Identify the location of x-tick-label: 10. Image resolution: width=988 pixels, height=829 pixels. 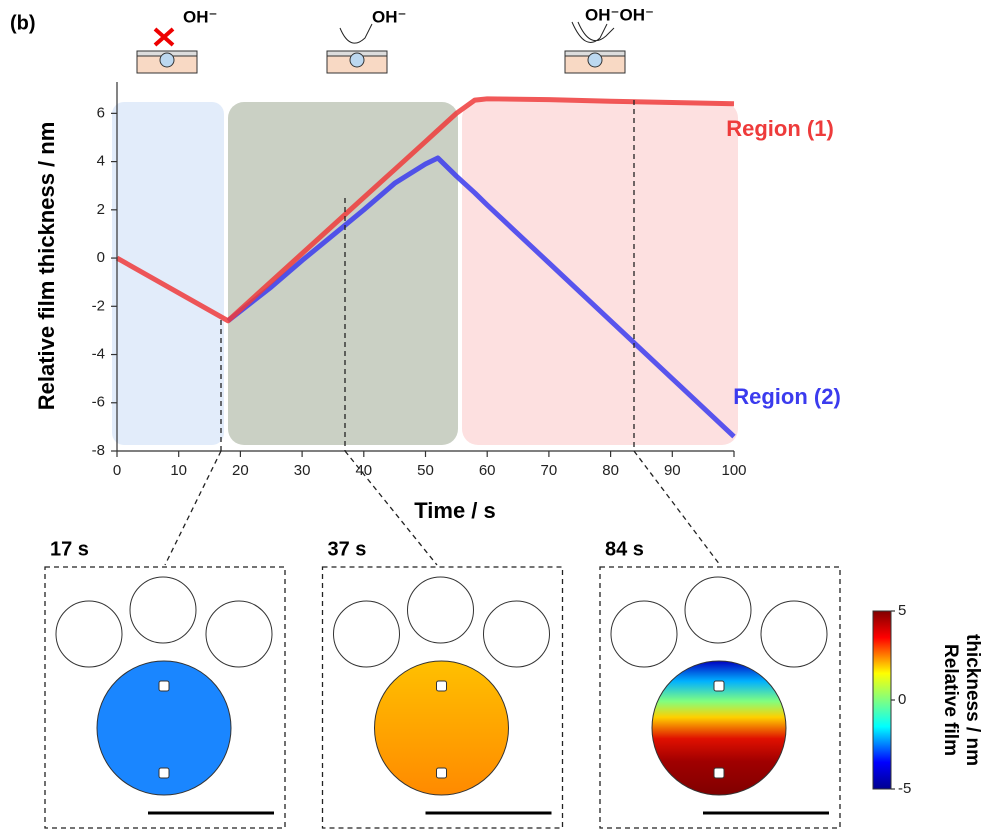
(178, 470).